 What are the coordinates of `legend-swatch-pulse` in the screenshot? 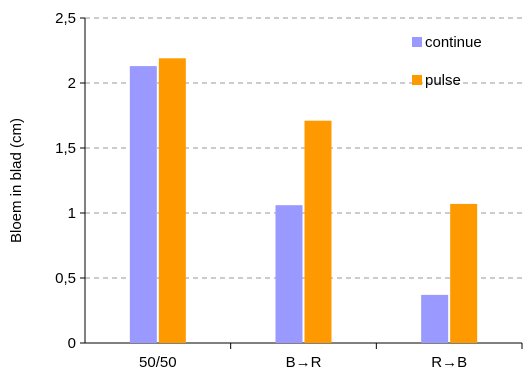 It's located at (417, 80).